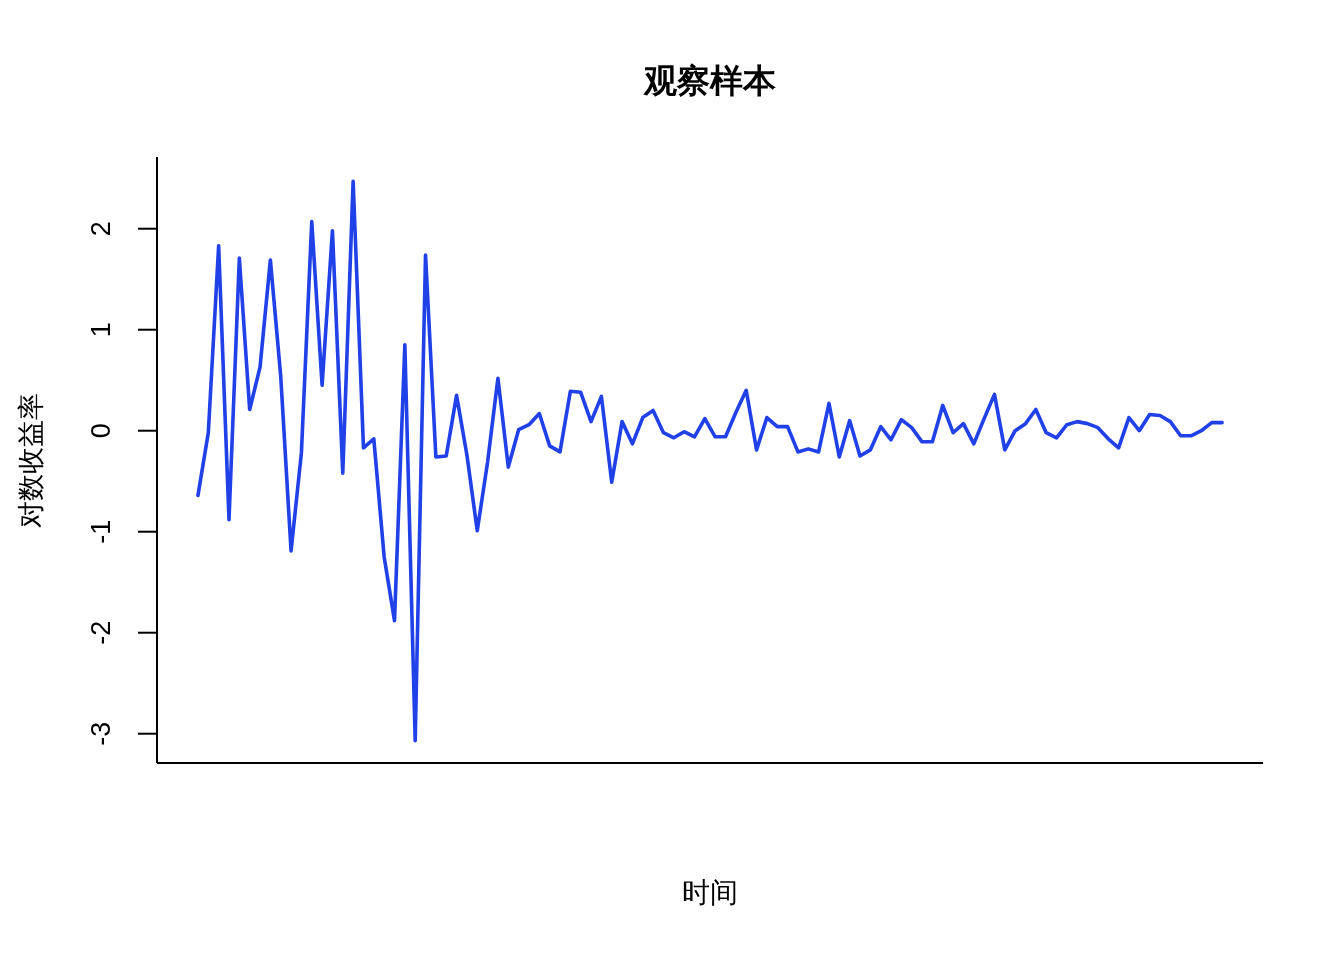 This screenshot has width=1344, height=960. I want to click on y-tick-label: 1, so click(101, 330).